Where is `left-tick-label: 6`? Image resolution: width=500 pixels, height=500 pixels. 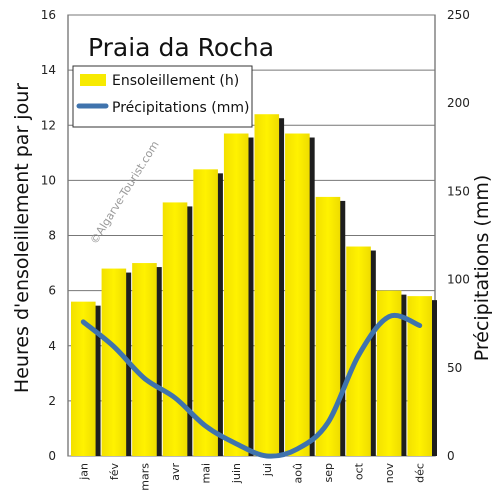 left-tick-label: 6 is located at coordinates (52, 291).